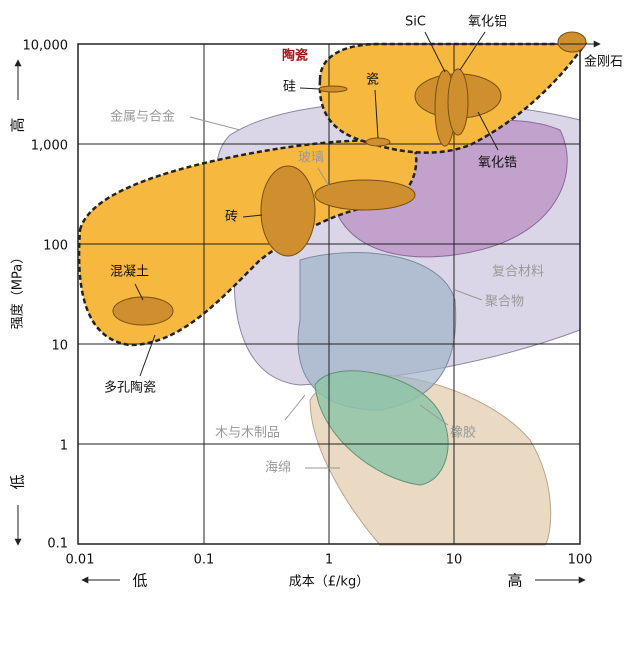 The height and width of the screenshot is (650, 640). I want to click on label: 氧化铝, so click(487, 22).